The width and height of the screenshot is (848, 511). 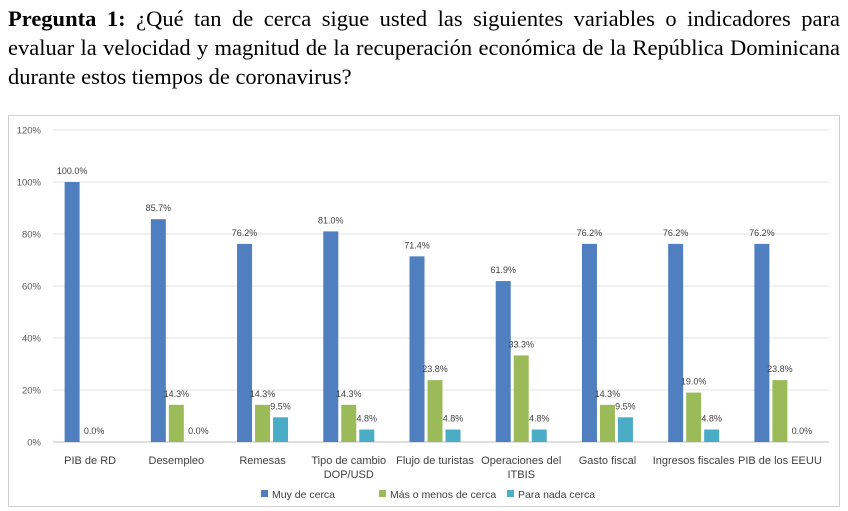 What do you see at coordinates (303, 495) in the screenshot?
I see `legend-label: Muy de cerca` at bounding box center [303, 495].